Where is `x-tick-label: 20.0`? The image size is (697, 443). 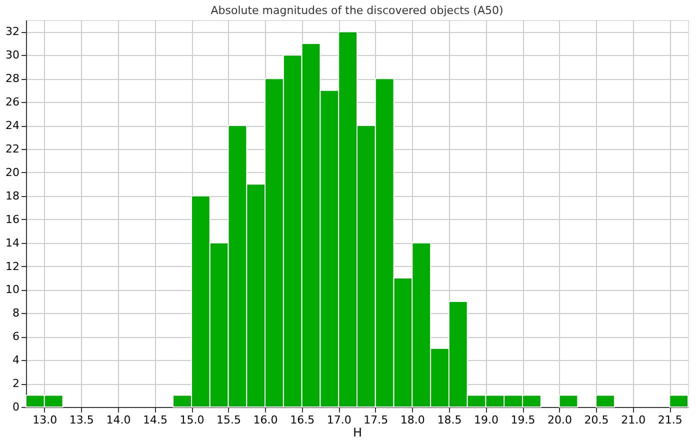
x-tick-label: 20.0 is located at coordinates (560, 420).